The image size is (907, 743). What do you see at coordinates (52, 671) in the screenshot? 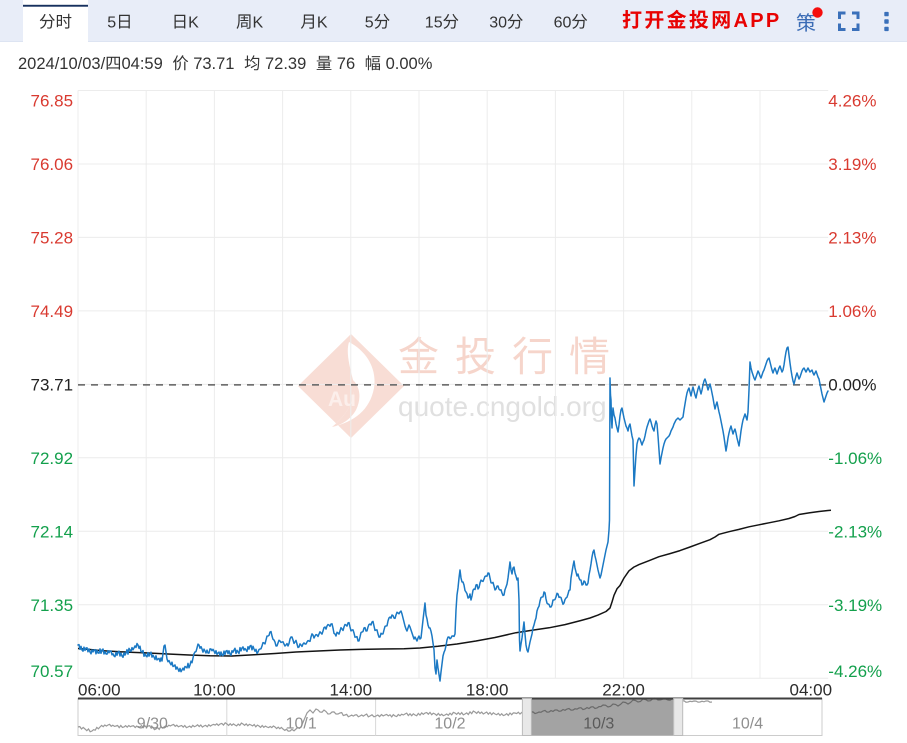
I see `svg-text: 70.57` at bounding box center [52, 671].